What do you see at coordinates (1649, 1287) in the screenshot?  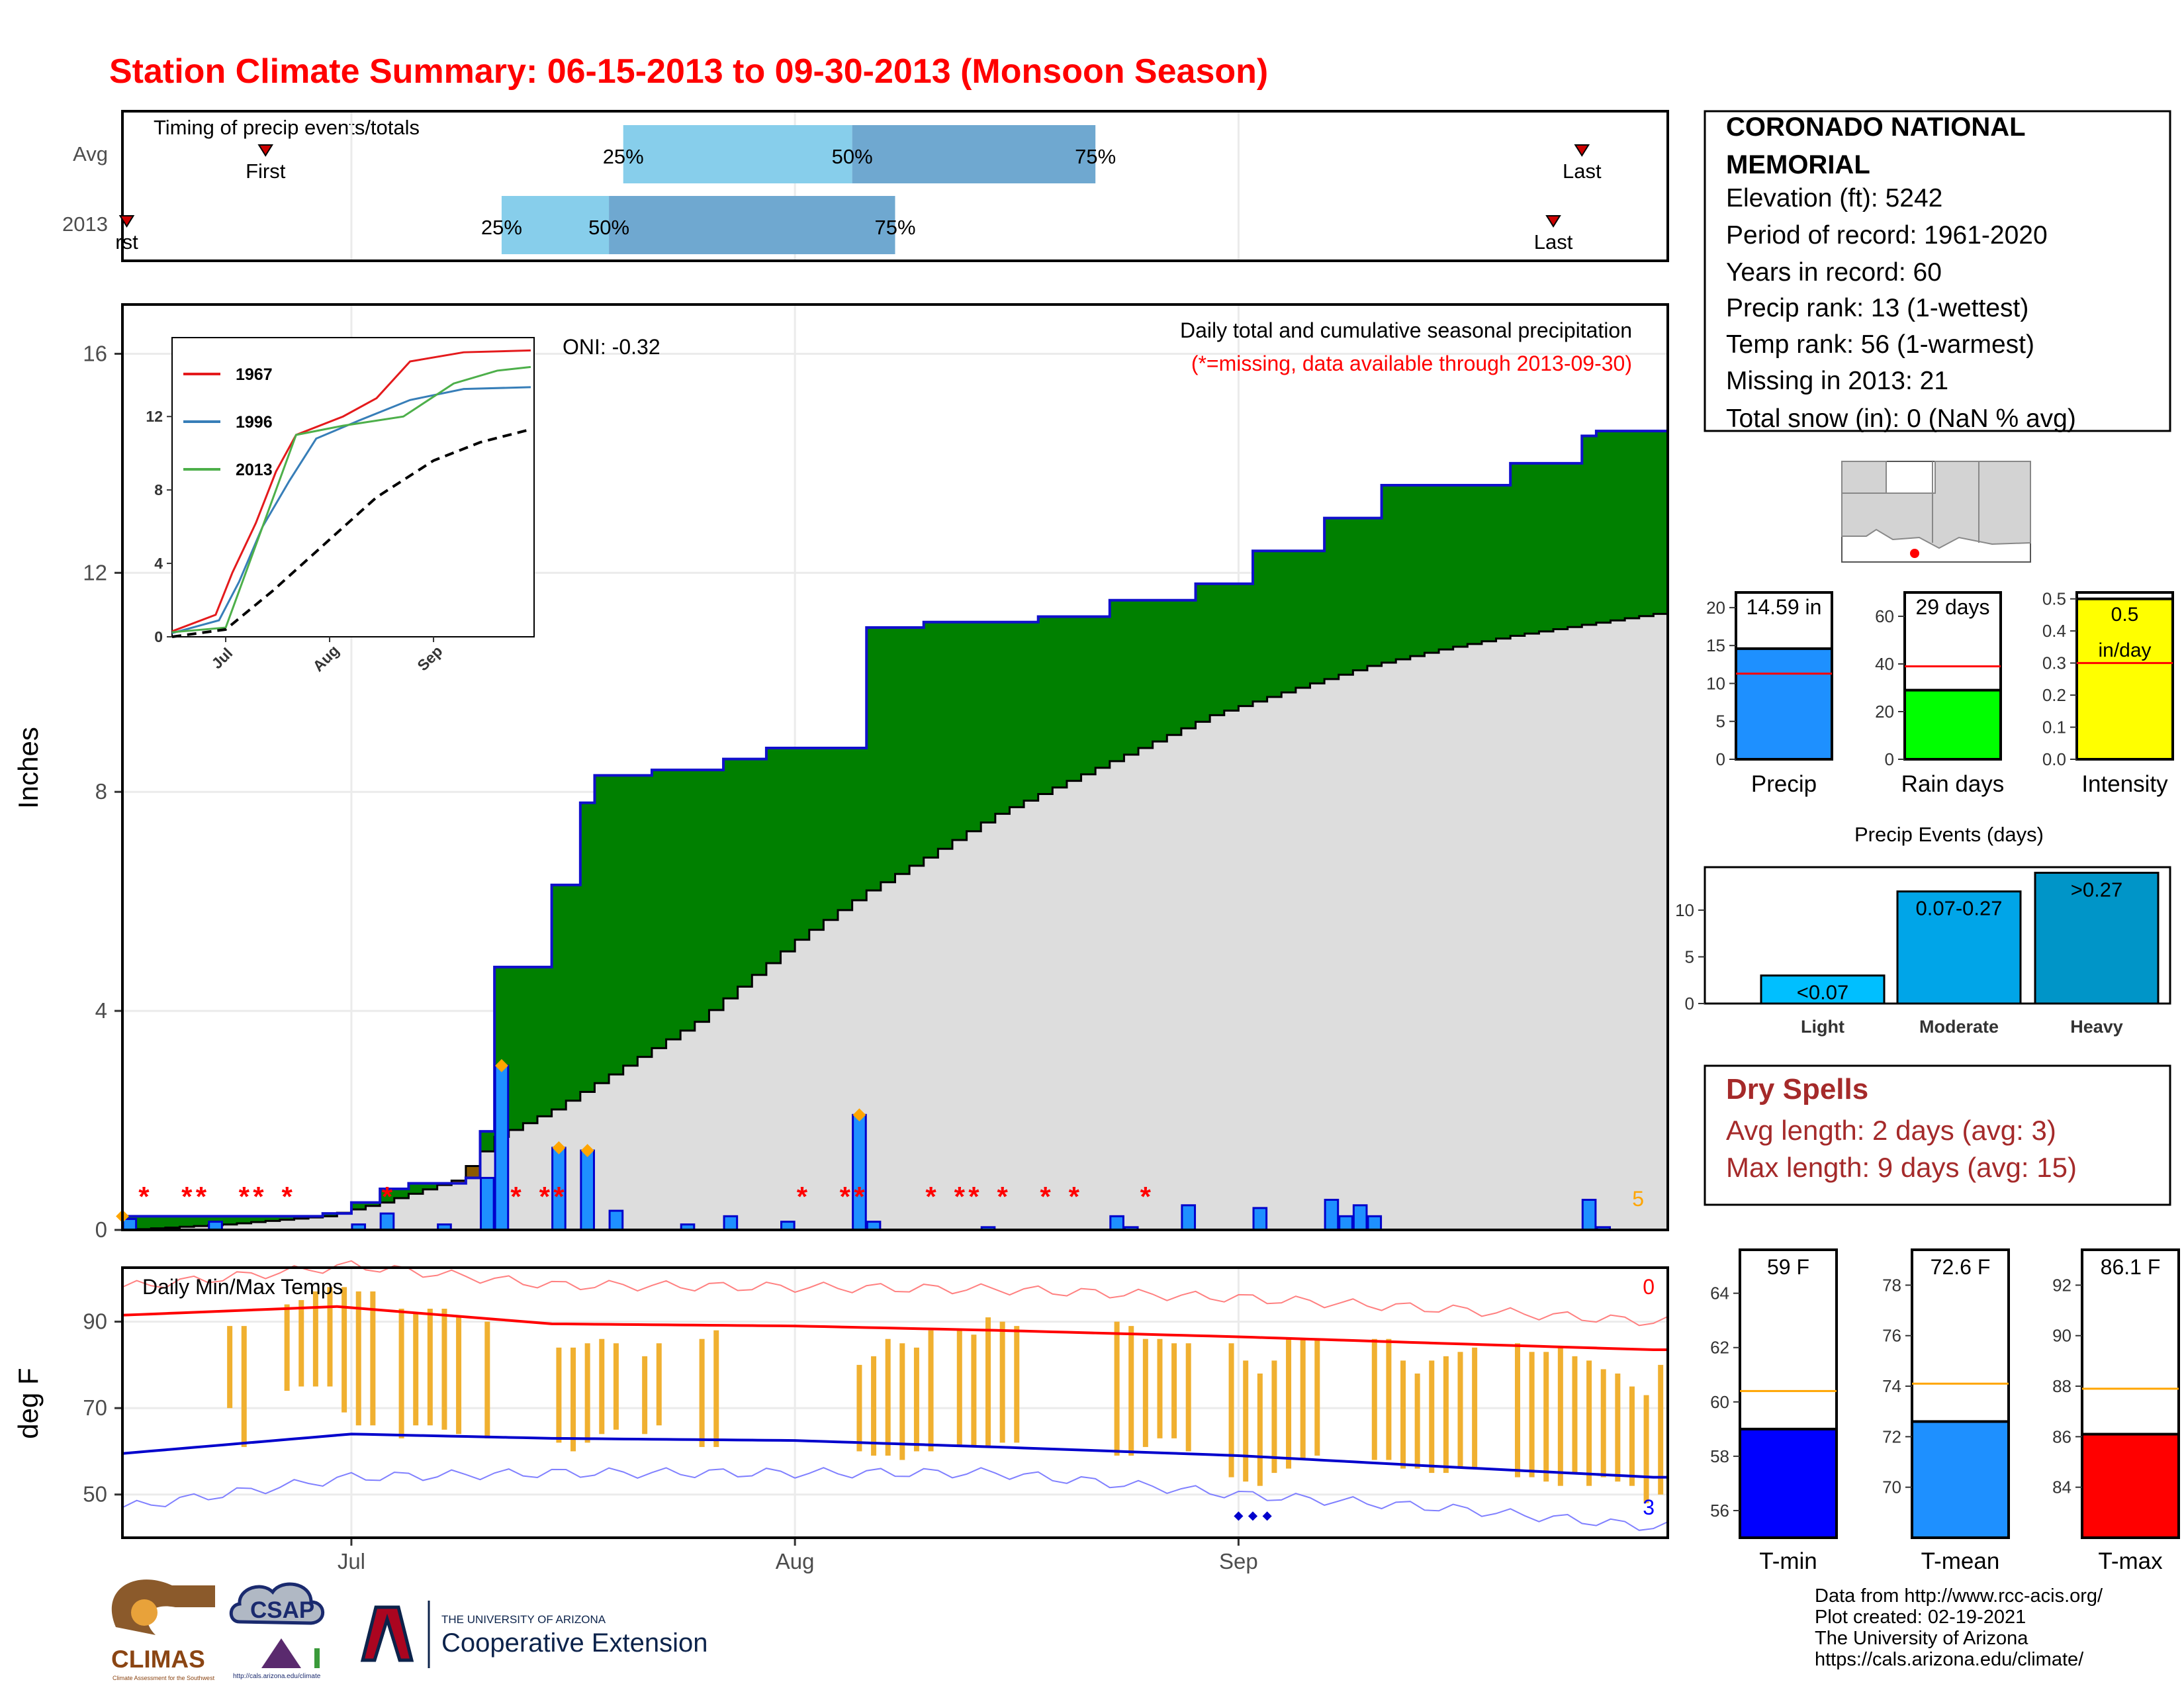 I see `temp-count-top: 0` at bounding box center [1649, 1287].